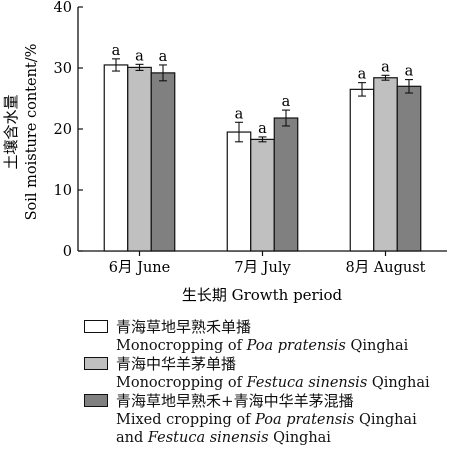 Image resolution: width=450 pixels, height=455 pixels. I want to click on y-tick-label: 20, so click(63, 130).